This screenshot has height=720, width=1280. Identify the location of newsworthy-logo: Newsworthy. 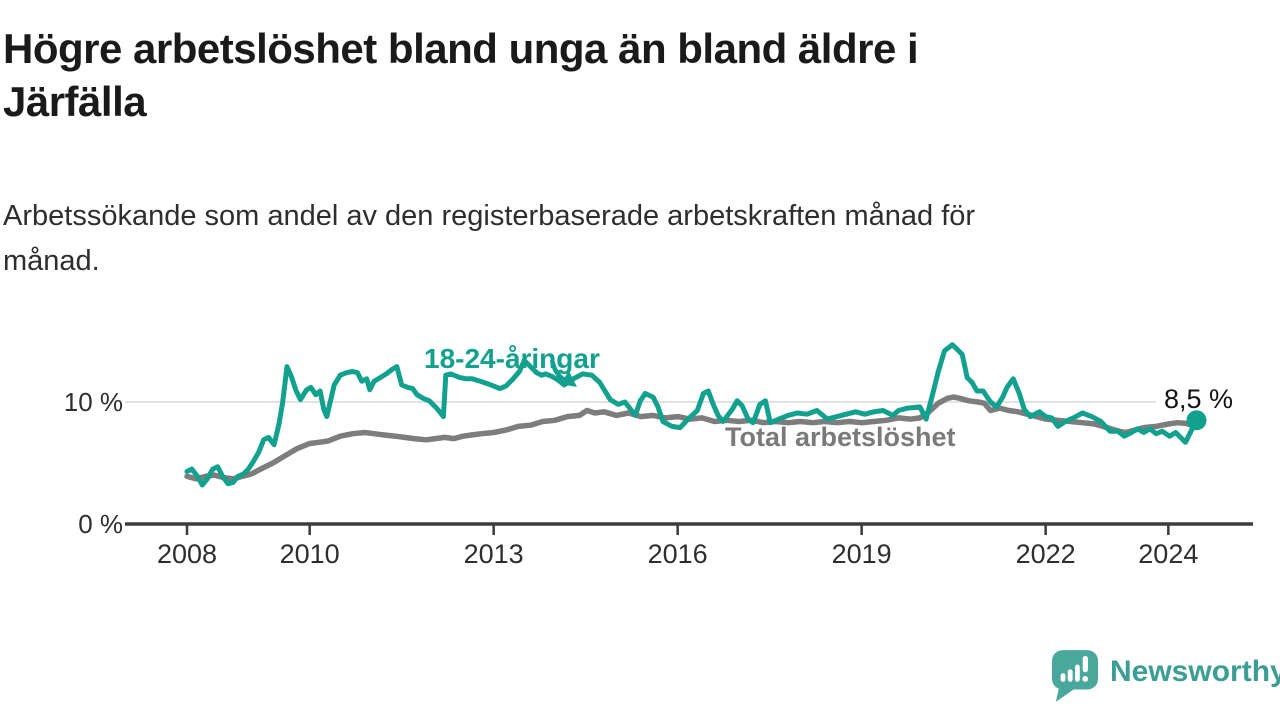
(1166, 676).